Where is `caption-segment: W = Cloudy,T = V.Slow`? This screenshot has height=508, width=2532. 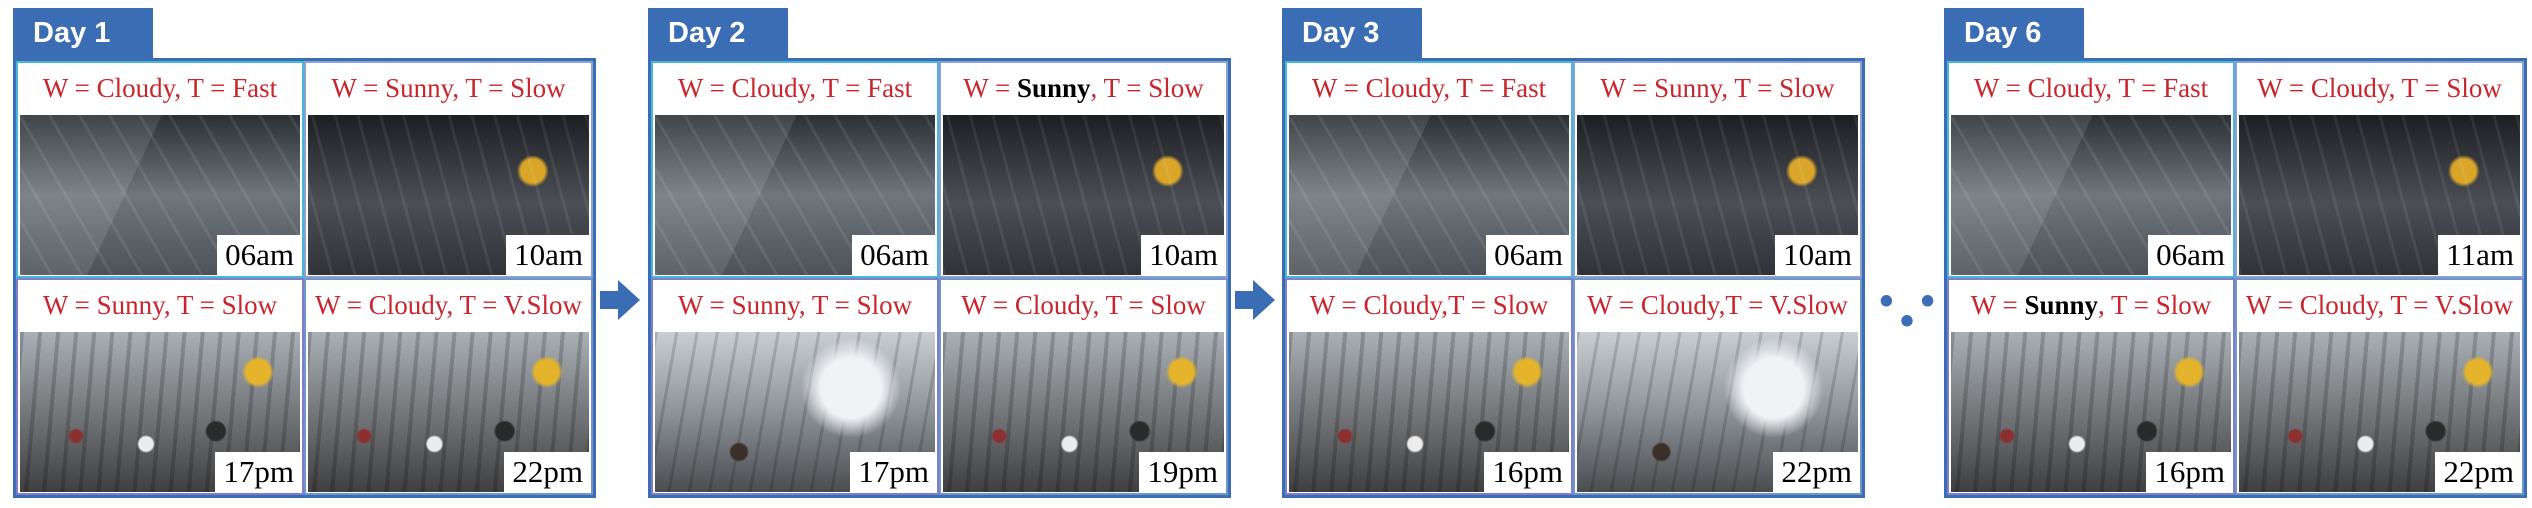 caption-segment: W = Cloudy,T = V.Slow is located at coordinates (1717, 305).